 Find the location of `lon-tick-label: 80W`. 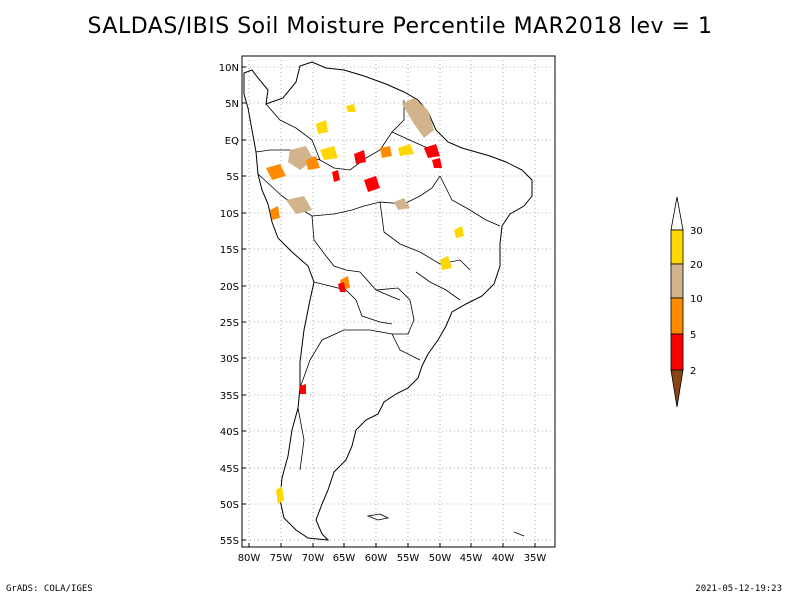

lon-tick-label: 80W is located at coordinates (249, 558).